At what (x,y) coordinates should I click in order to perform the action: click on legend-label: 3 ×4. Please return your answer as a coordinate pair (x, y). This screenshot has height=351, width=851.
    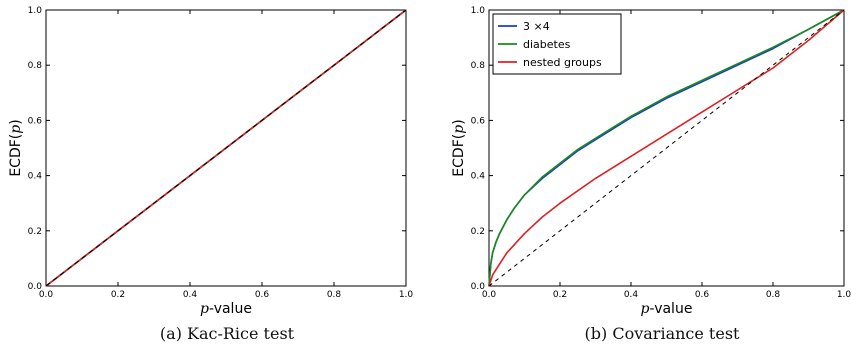
    Looking at the image, I should click on (536, 26).